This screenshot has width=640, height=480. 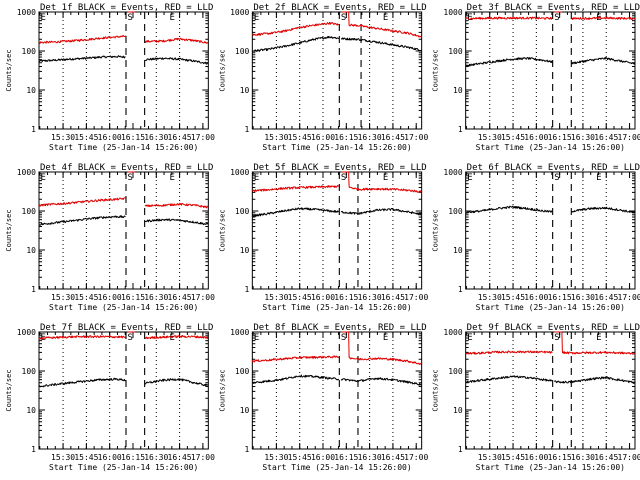 I want to click on panel-title: Det 7f BLACK = Events, RED = LLD, so click(x=126, y=328).